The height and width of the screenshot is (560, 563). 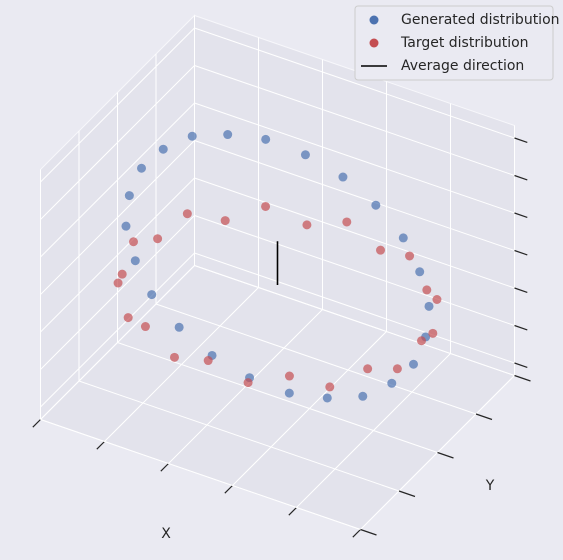 What do you see at coordinates (166, 534) in the screenshot?
I see `x-axis-label: X` at bounding box center [166, 534].